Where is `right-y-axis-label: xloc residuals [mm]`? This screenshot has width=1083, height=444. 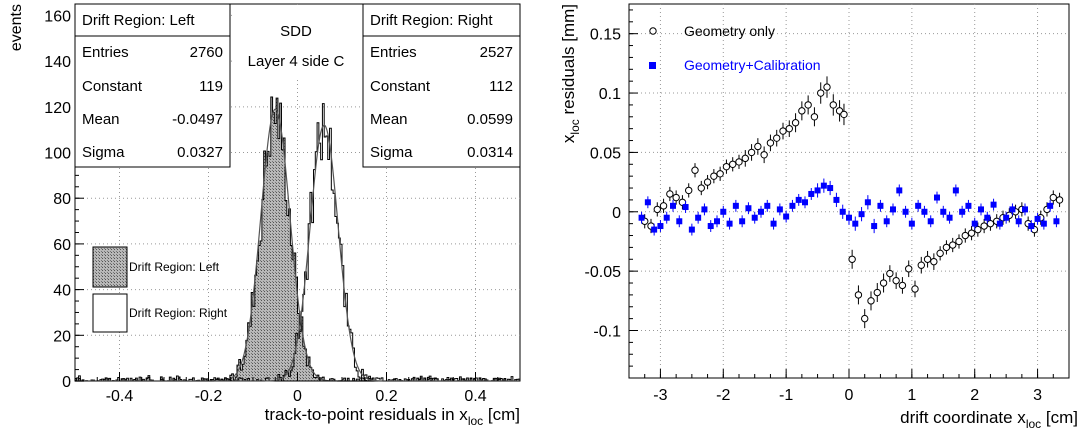 right-y-axis-label: xloc residuals [mm] is located at coordinates (570, 73).